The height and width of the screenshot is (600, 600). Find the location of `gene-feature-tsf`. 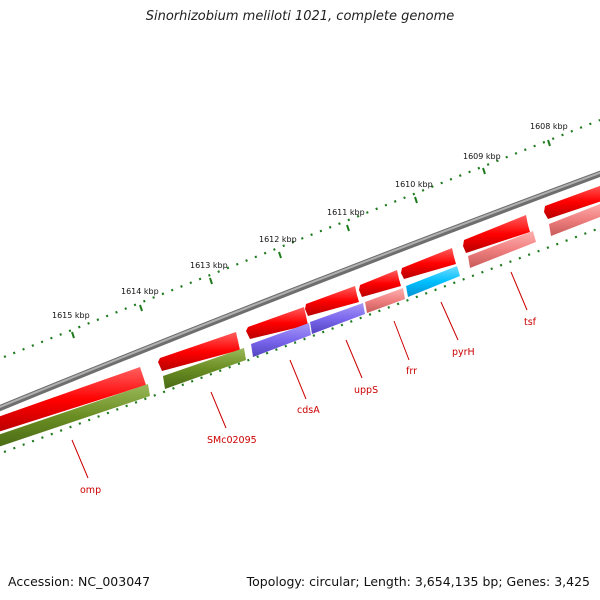

gene-feature-tsf is located at coordinates (496, 234).